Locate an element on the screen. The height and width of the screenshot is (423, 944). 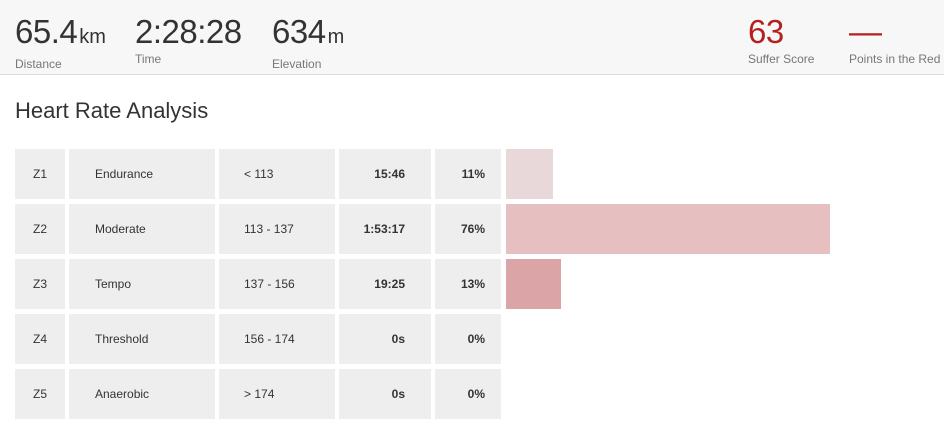
time-label: Time is located at coordinates (148, 59).